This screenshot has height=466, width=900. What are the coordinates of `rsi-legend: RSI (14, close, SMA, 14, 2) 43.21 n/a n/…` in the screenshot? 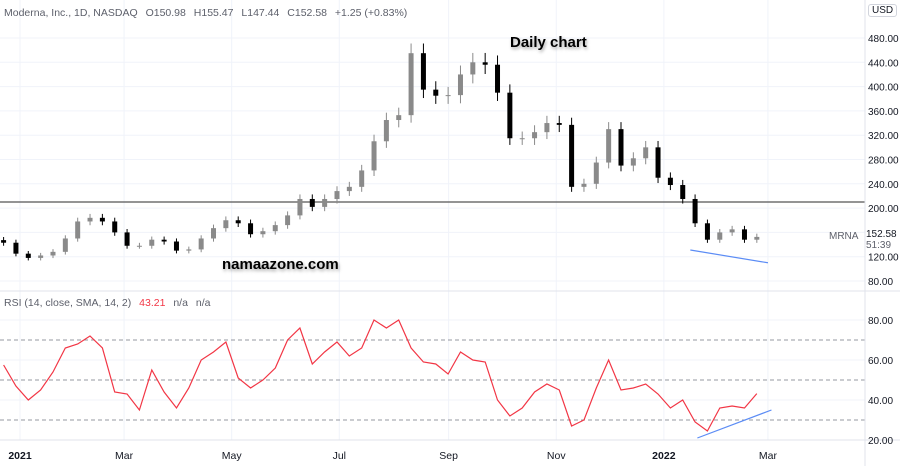 It's located at (109, 303).